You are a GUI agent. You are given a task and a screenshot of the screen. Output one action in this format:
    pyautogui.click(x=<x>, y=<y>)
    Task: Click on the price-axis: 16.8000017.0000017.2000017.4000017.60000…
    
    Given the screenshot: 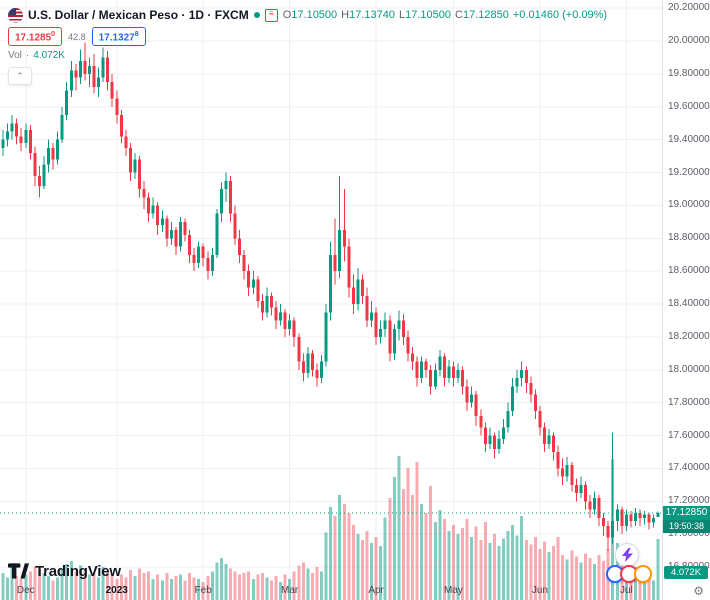 What is the action you would take?
    pyautogui.click(x=686, y=300)
    